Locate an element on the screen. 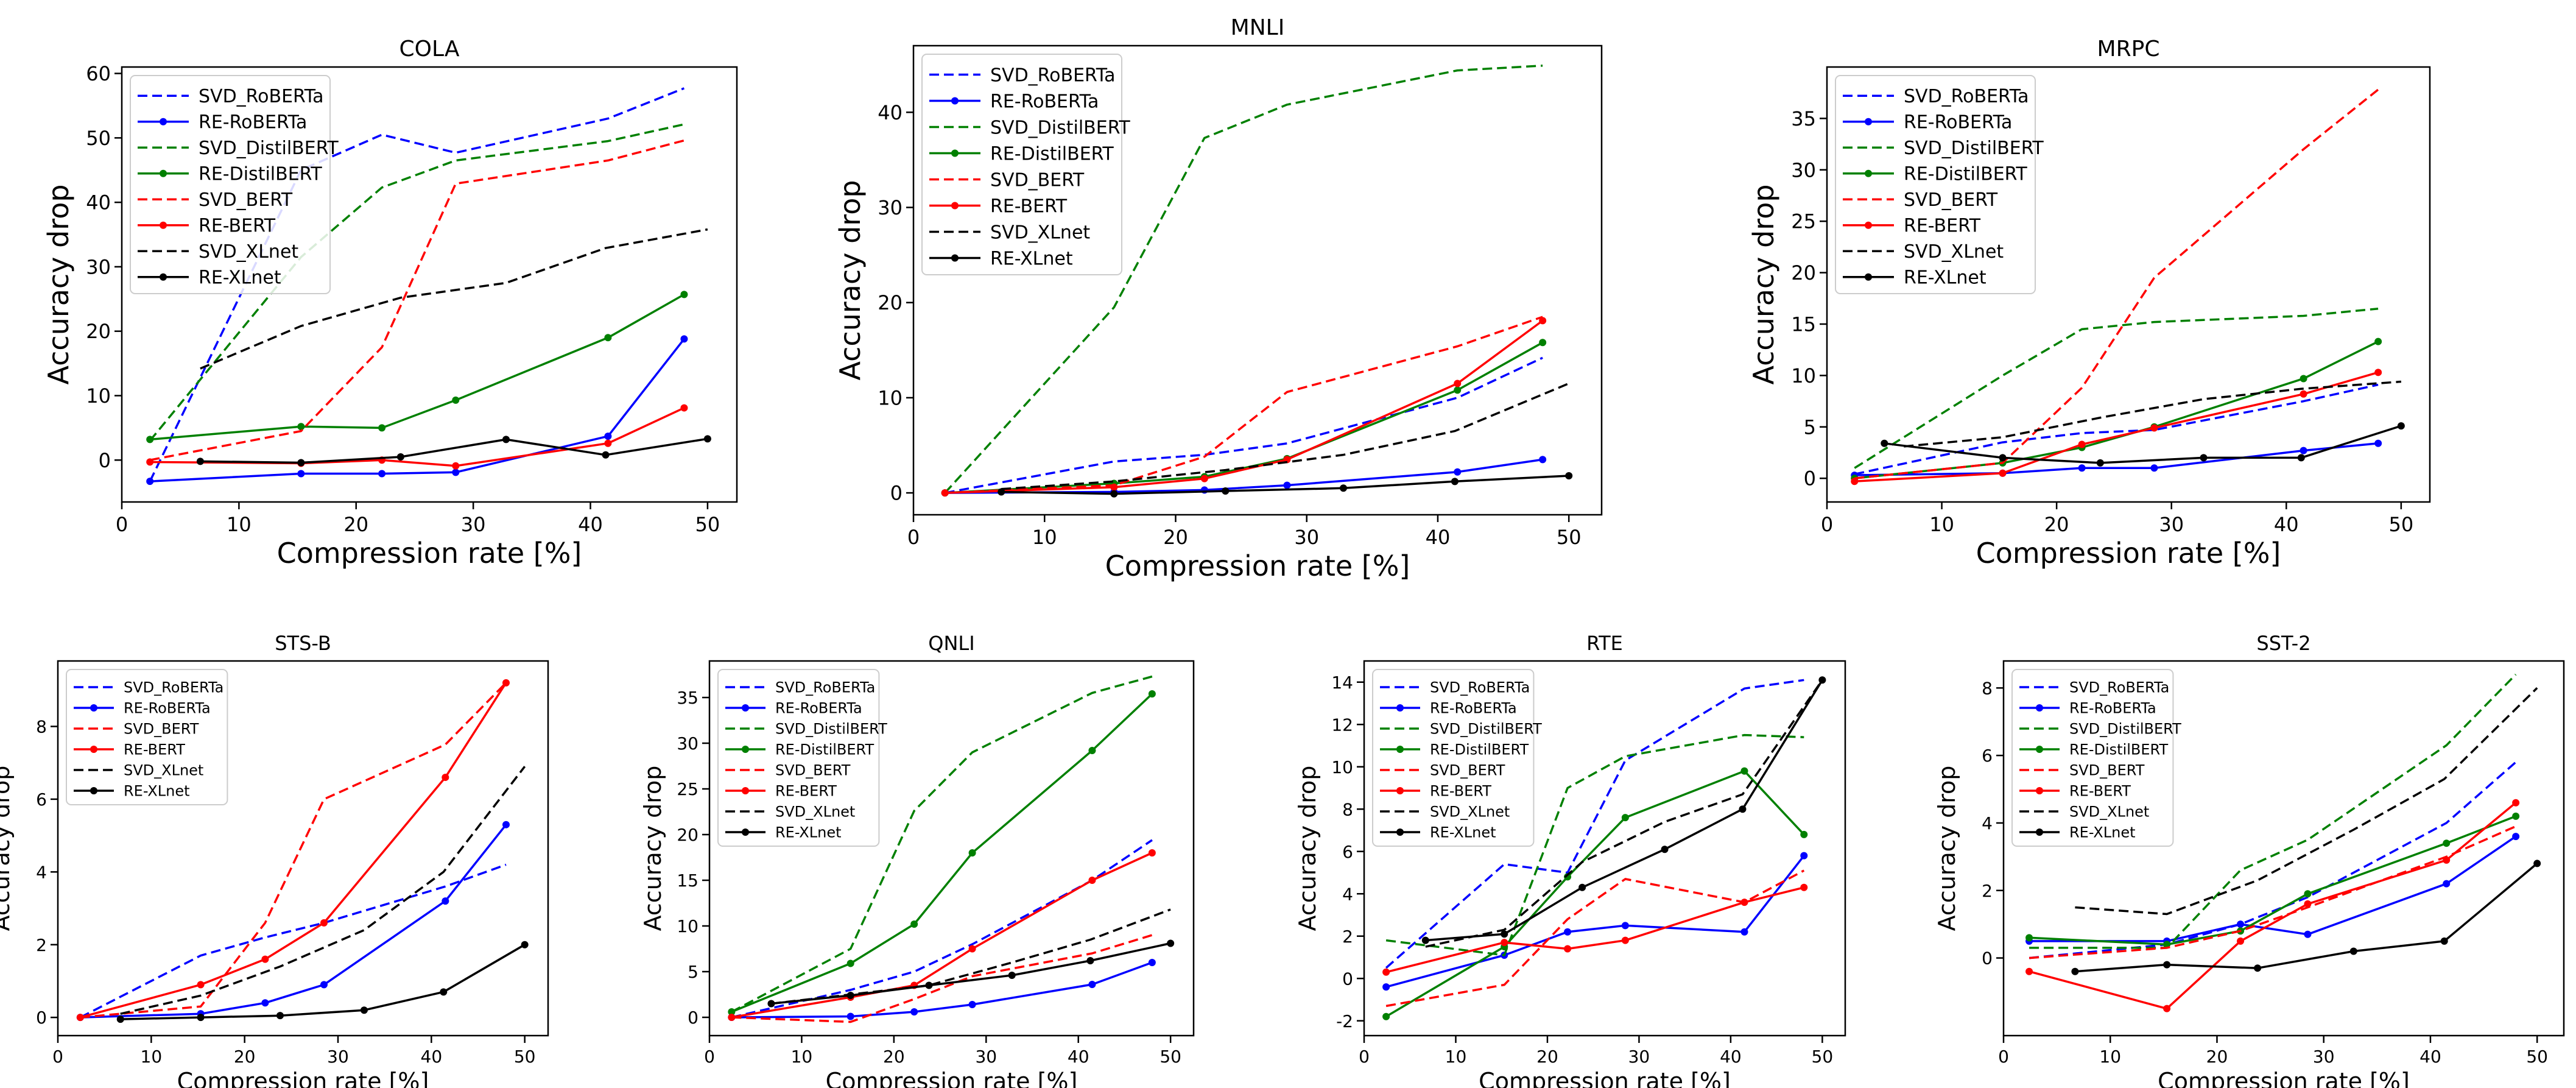 This screenshot has width=2576, height=1088. qnli-y-tick-label: 0 is located at coordinates (693, 1018).